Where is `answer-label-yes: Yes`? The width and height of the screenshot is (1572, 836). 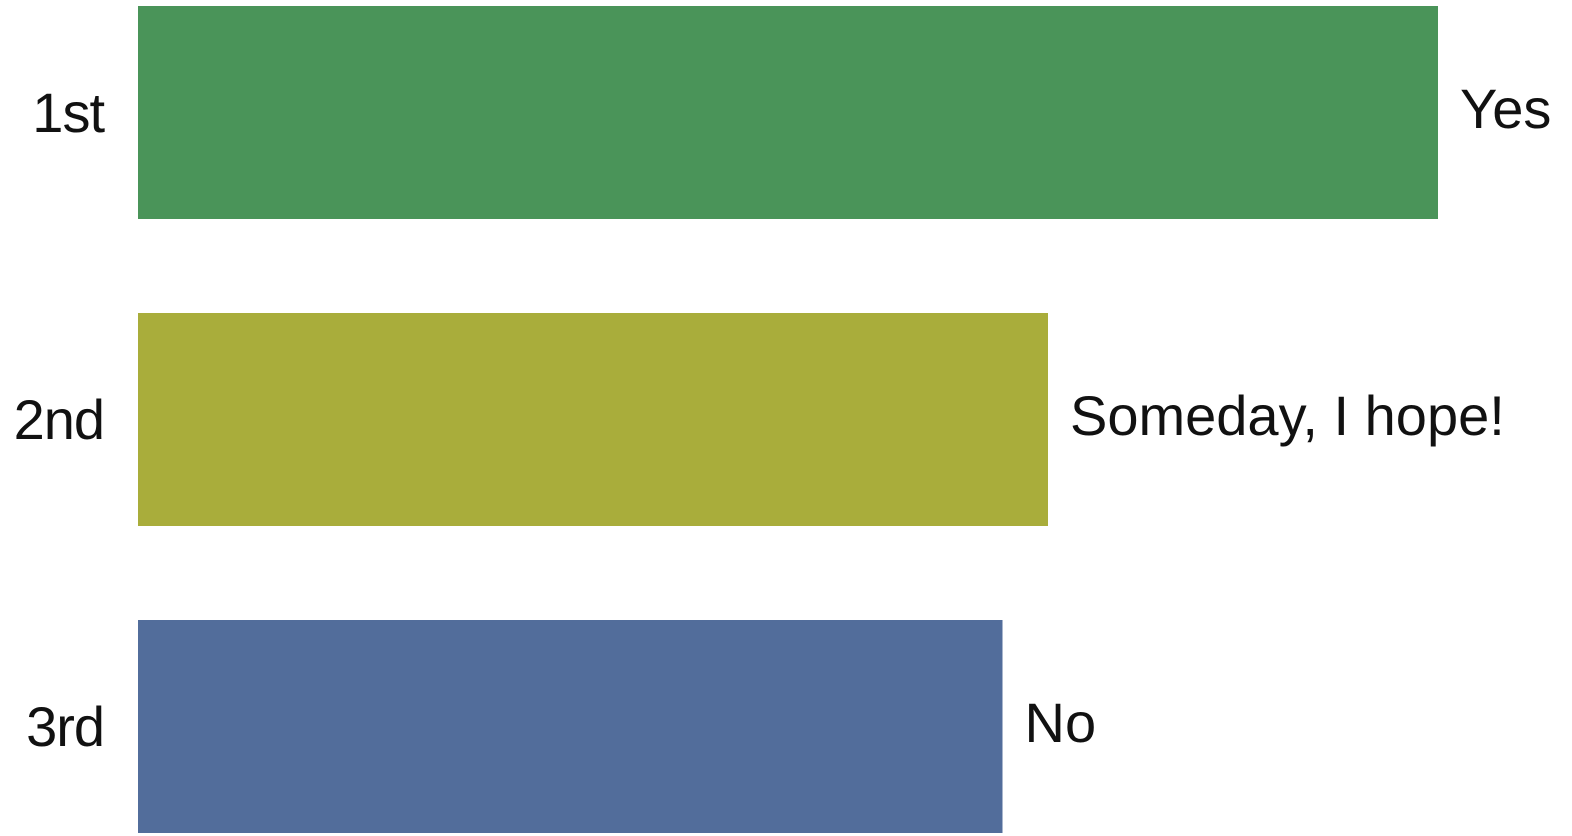 answer-label-yes: Yes is located at coordinates (1505, 108).